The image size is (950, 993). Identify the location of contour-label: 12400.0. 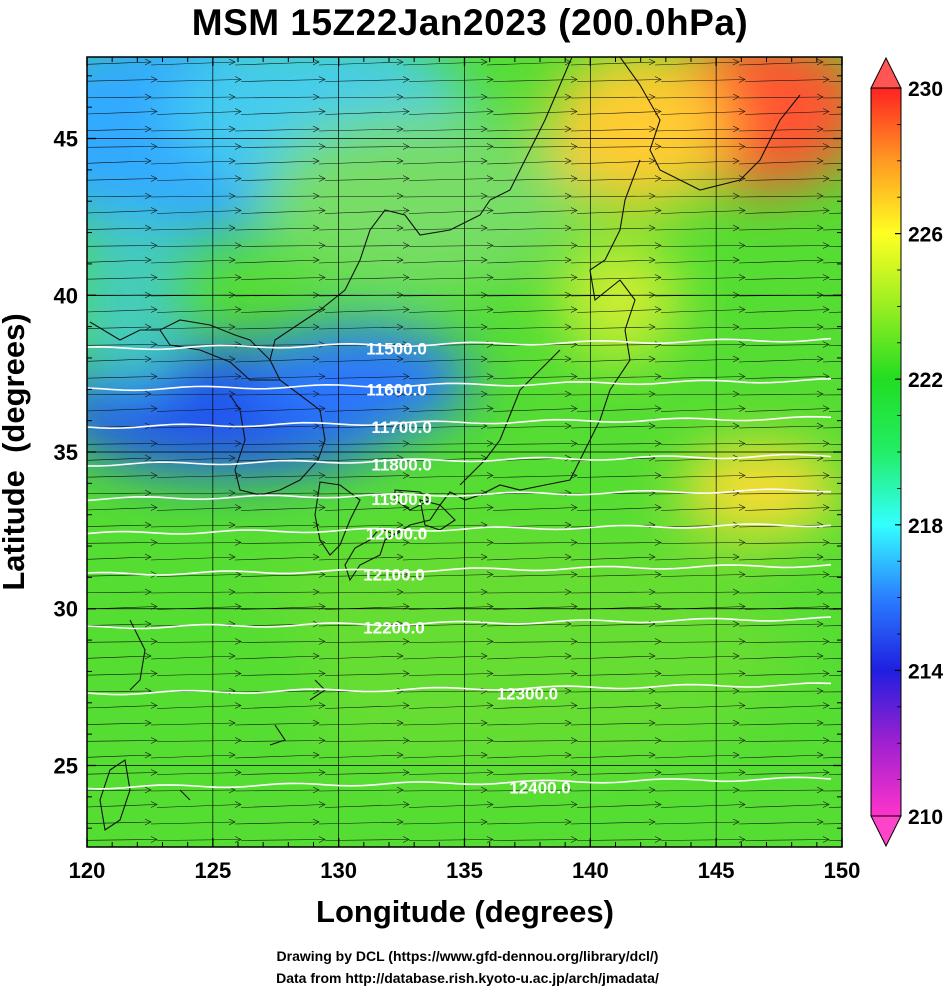
(539, 787).